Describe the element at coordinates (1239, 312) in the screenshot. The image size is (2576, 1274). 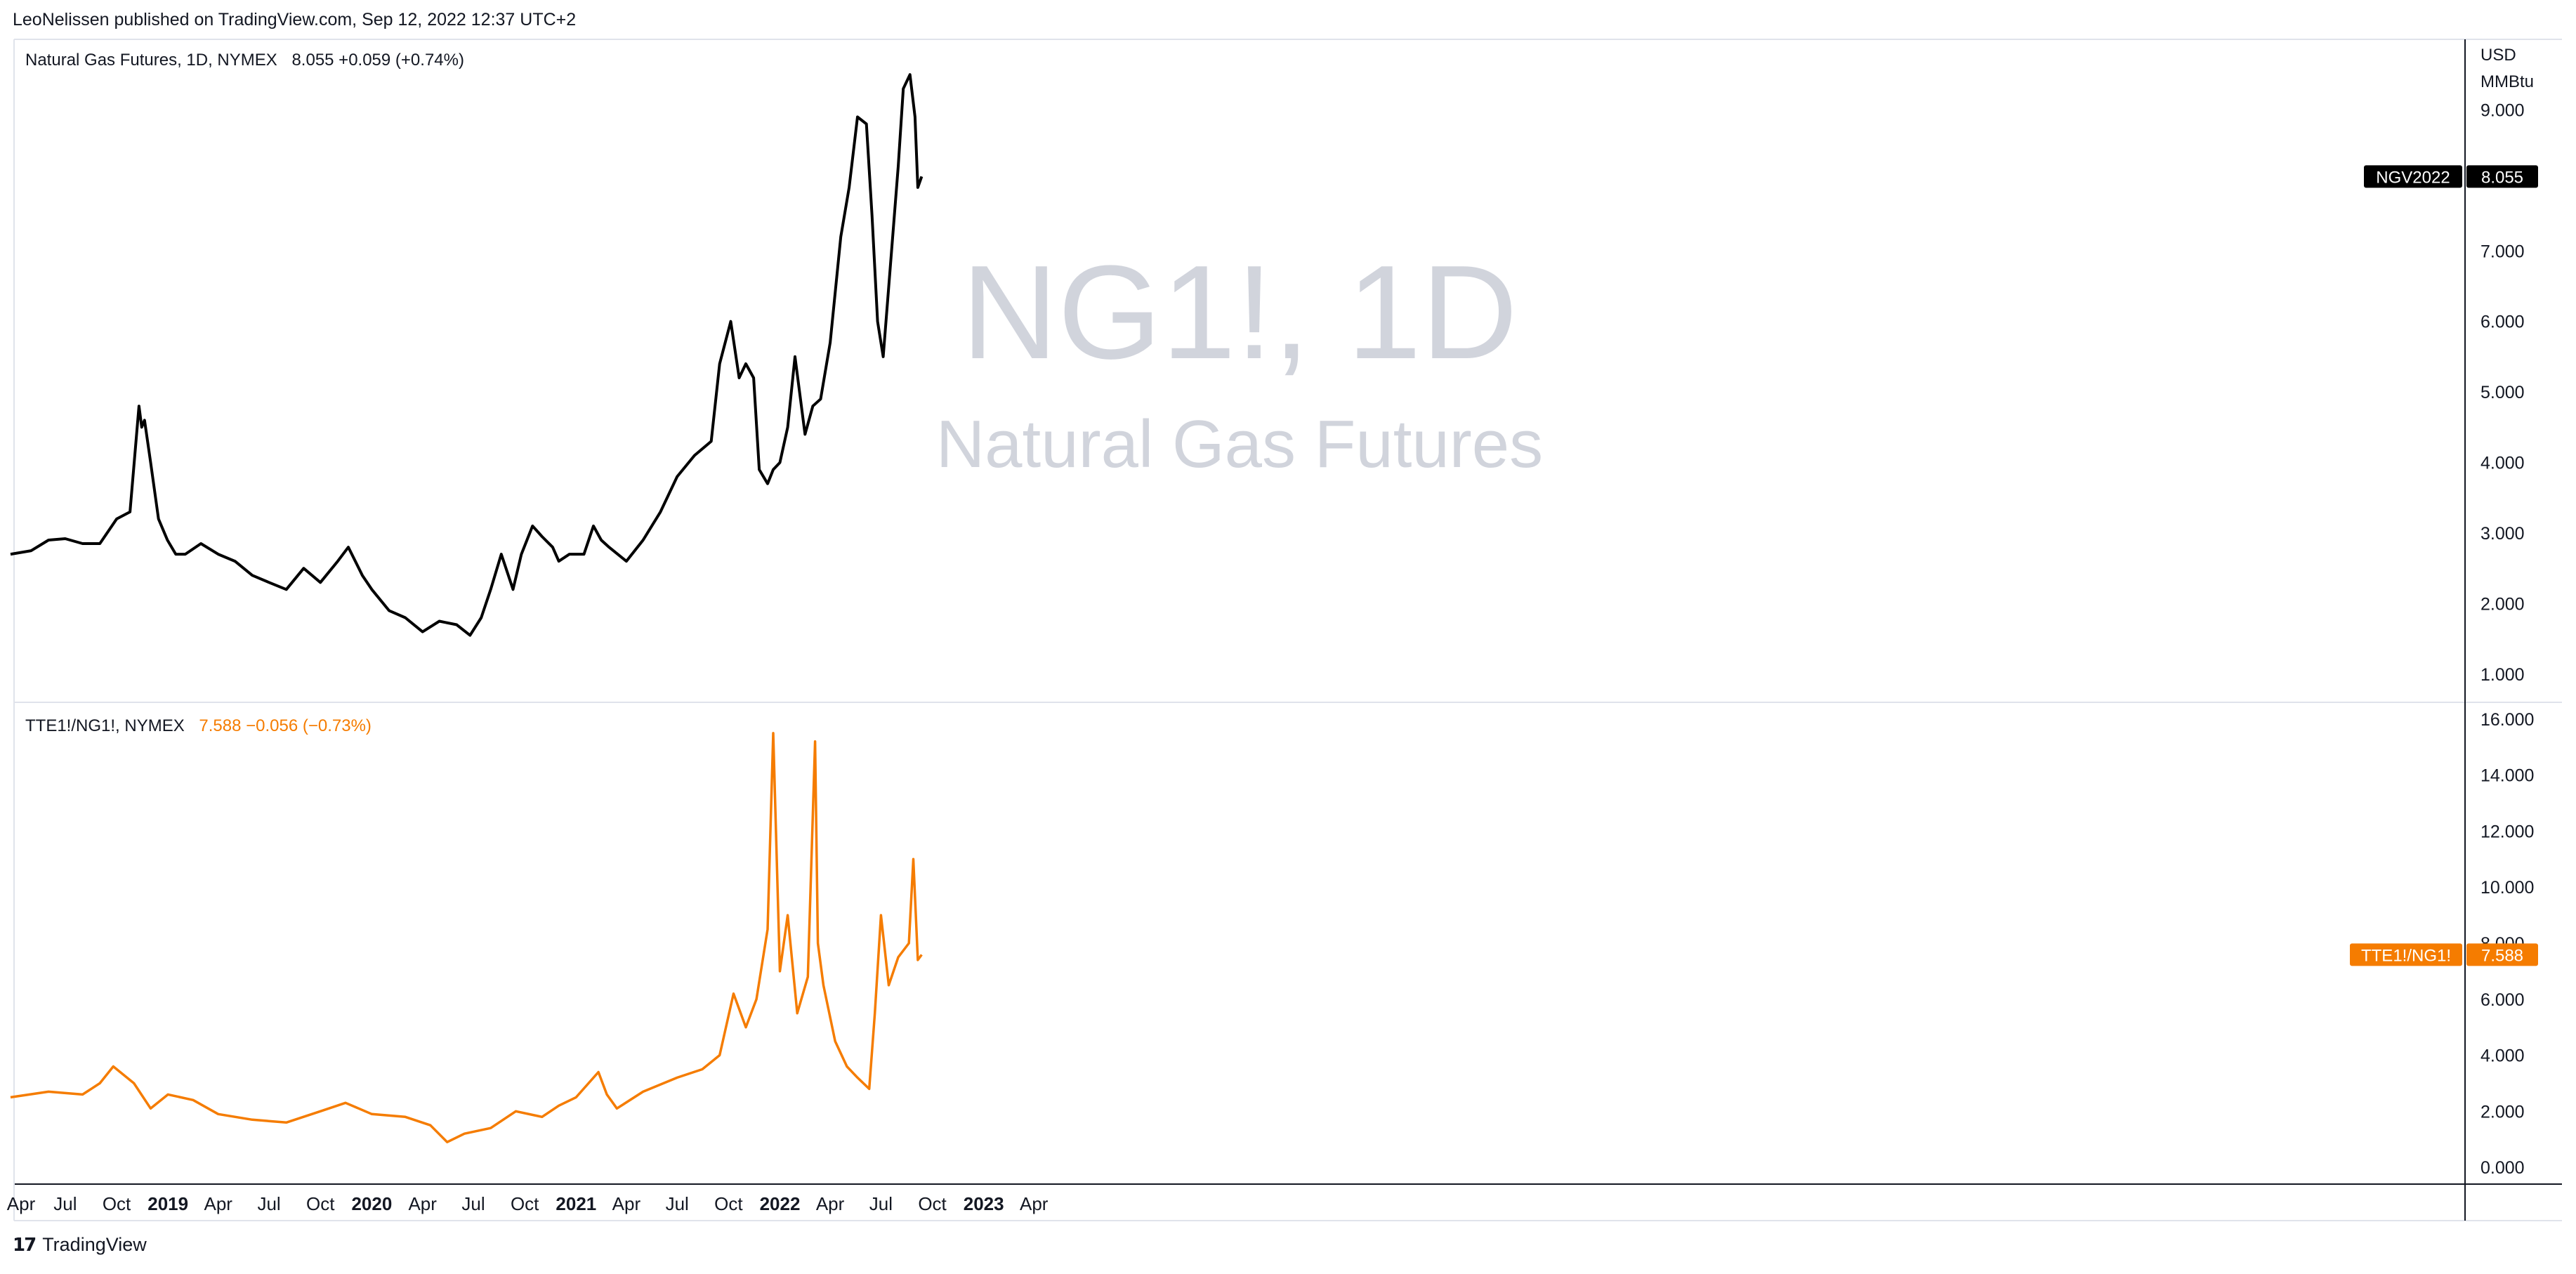
I see `watermark-symbol: NG1!, 1D` at that location.